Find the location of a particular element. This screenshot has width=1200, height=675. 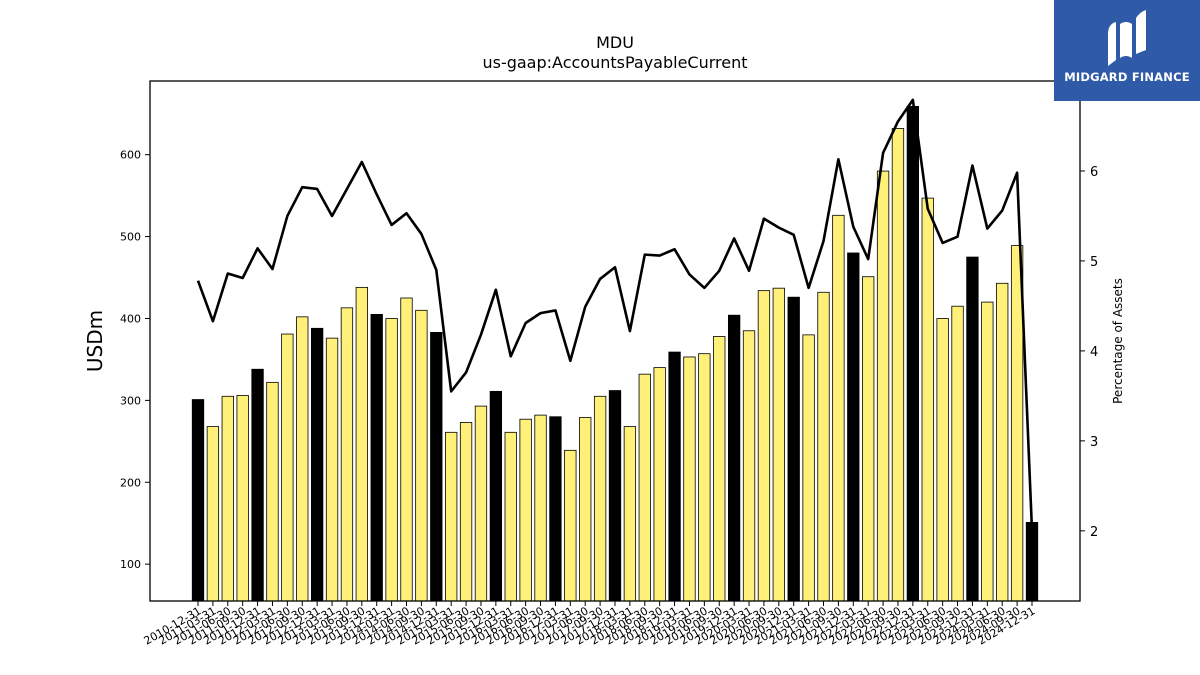

midgard-finance-logo: MIDGARD FINANCE is located at coordinates (1127, 50).